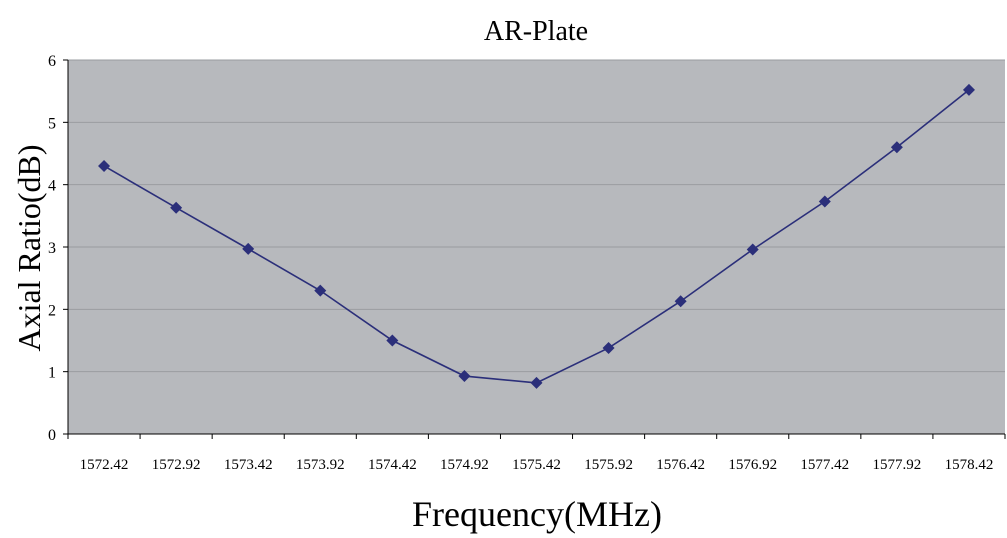 The height and width of the screenshot is (538, 1007). Describe the element at coordinates (52, 435) in the screenshot. I see `y-tick-label: 0` at that location.